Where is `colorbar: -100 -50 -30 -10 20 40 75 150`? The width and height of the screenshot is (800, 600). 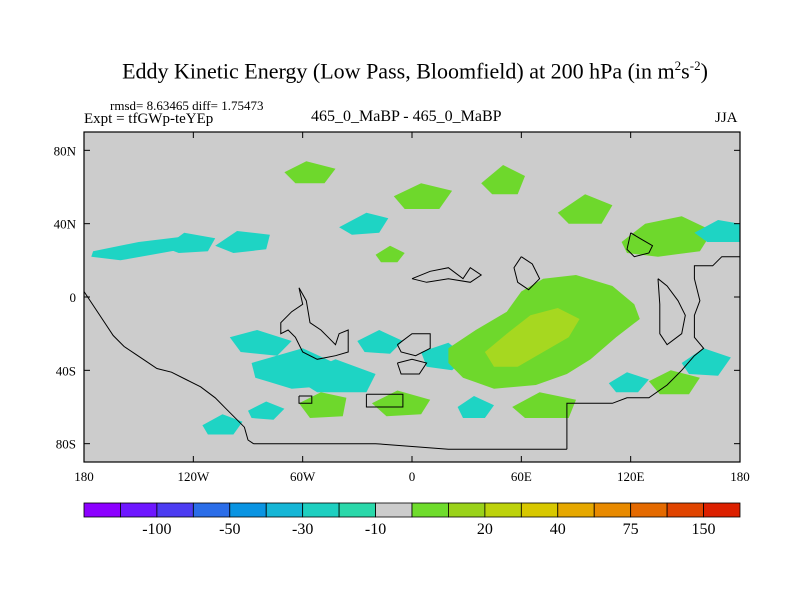
colorbar: -100 -50 -30 -10 20 40 75 150 is located at coordinates (412, 520).